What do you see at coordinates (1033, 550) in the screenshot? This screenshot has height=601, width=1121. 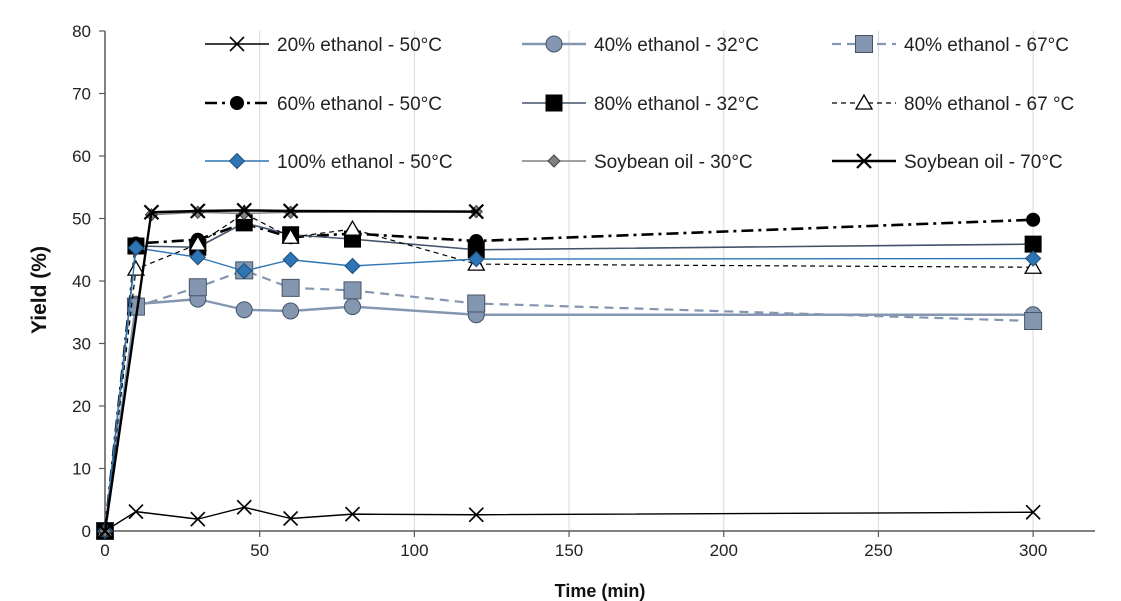 I see `x-tick-label: 300` at bounding box center [1033, 550].